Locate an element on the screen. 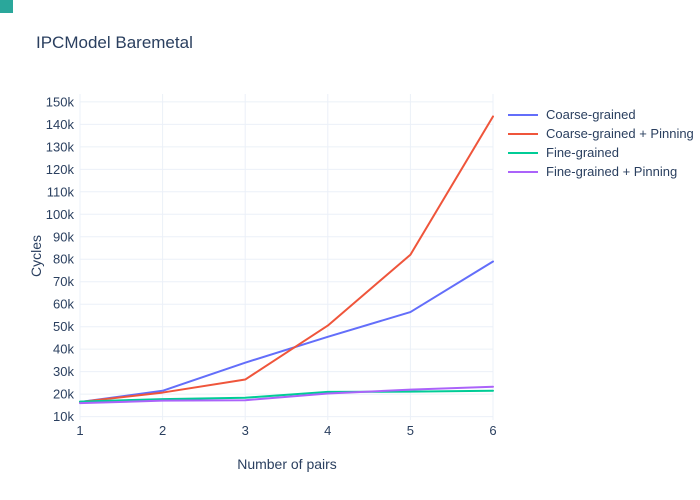 This screenshot has width=700, height=500. y-tick-label: 90k is located at coordinates (63, 236).